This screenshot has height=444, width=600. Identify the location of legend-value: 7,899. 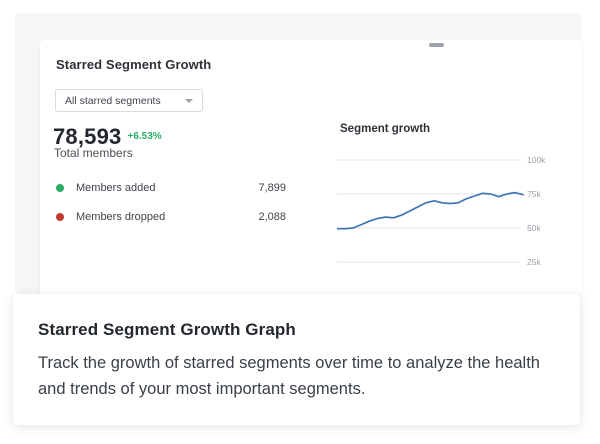
(272, 188).